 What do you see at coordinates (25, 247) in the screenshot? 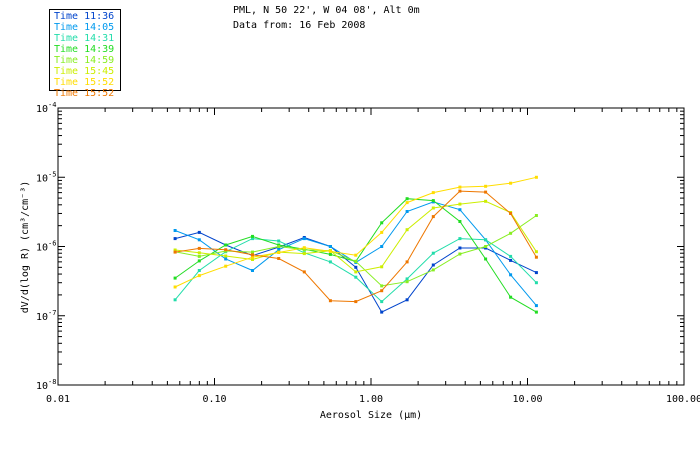
I see `y-axis-label: dV/d(log R) (cm³/cm⁻³)` at bounding box center [25, 247].